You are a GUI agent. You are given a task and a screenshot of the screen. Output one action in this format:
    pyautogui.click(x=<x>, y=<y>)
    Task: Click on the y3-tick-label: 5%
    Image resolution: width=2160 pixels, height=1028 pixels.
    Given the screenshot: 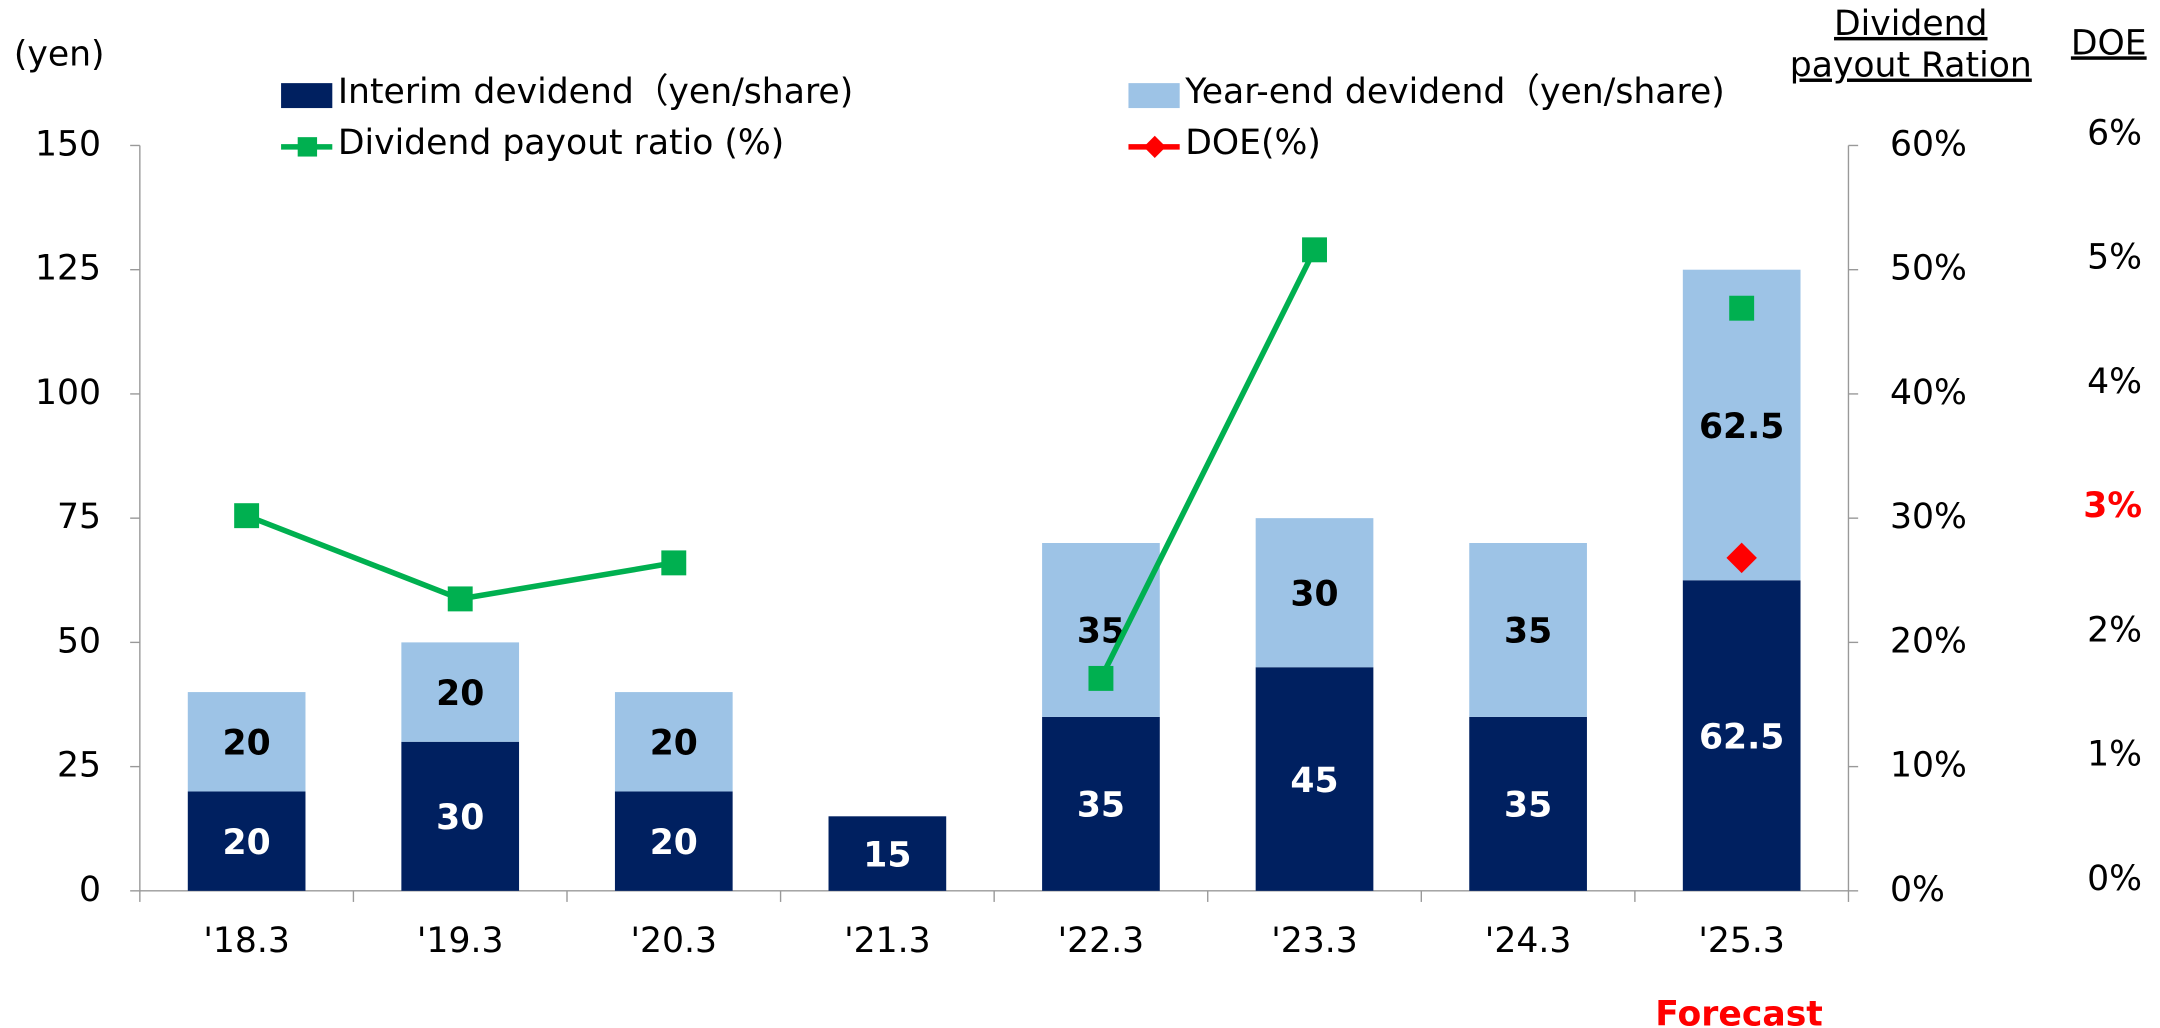 What is the action you would take?
    pyautogui.click(x=2114, y=258)
    